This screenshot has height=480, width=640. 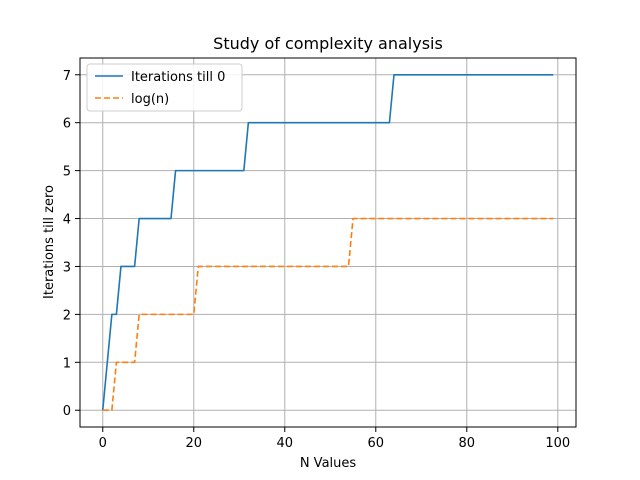 What do you see at coordinates (150, 99) in the screenshot?
I see `legend-label: log(n)` at bounding box center [150, 99].